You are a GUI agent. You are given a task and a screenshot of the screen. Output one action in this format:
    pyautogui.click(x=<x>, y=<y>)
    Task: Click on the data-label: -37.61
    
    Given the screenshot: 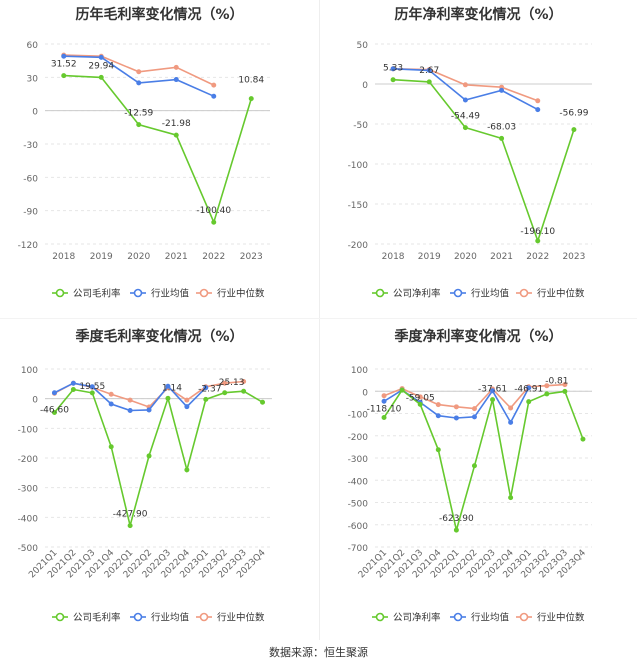 What is the action you would take?
    pyautogui.click(x=492, y=390)
    